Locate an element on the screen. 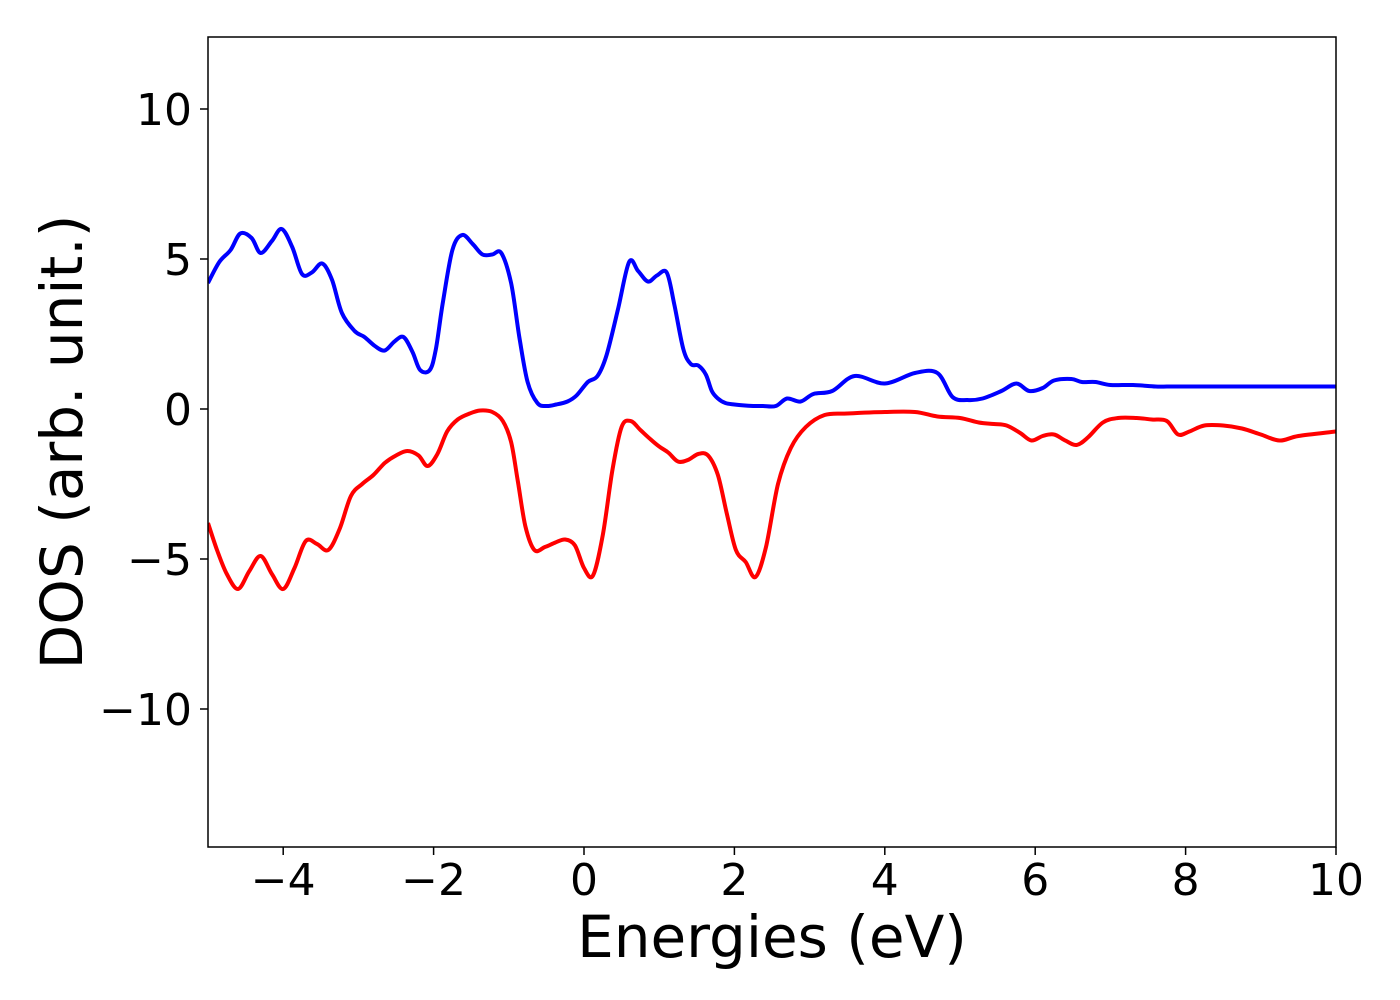 The height and width of the screenshot is (1000, 1400). x-tick-label-6: 8 is located at coordinates (1186, 880).